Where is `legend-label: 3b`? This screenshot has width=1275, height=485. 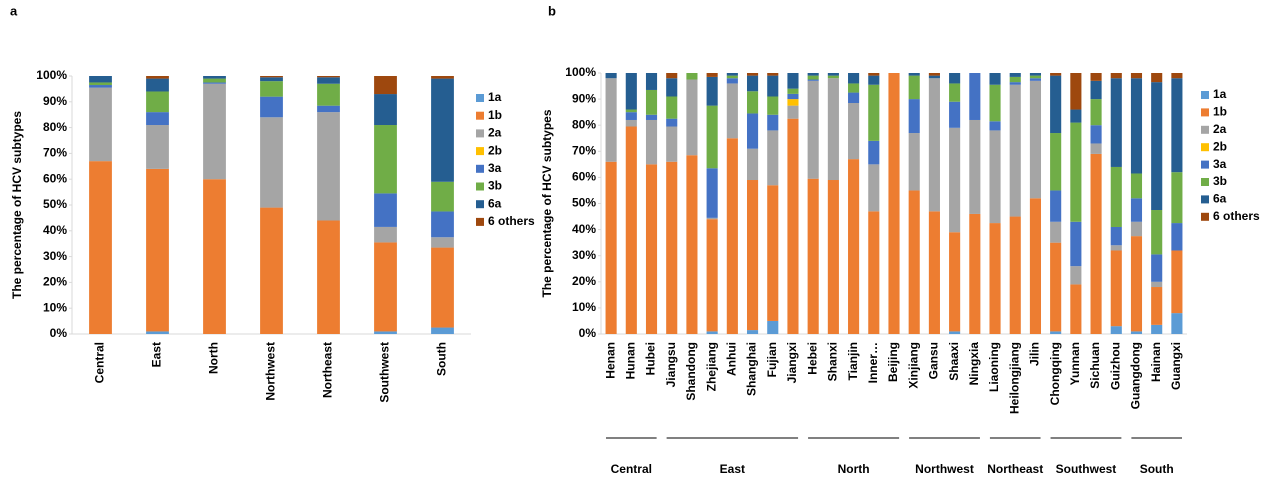 legend-label: 3b is located at coordinates (495, 186).